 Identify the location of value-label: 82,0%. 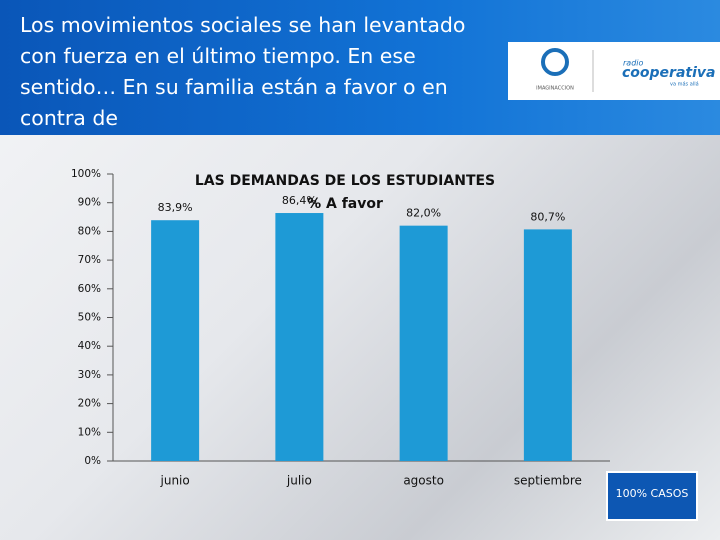
(423, 213).